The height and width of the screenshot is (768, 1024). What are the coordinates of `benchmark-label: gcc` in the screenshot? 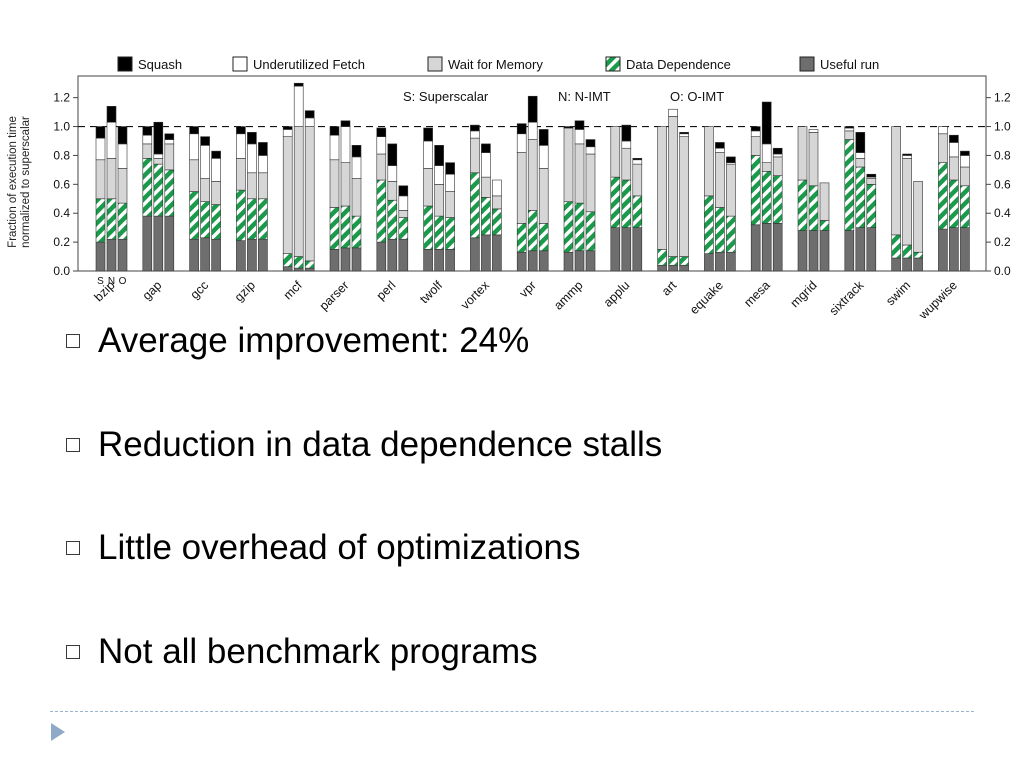 It's located at (200, 290).